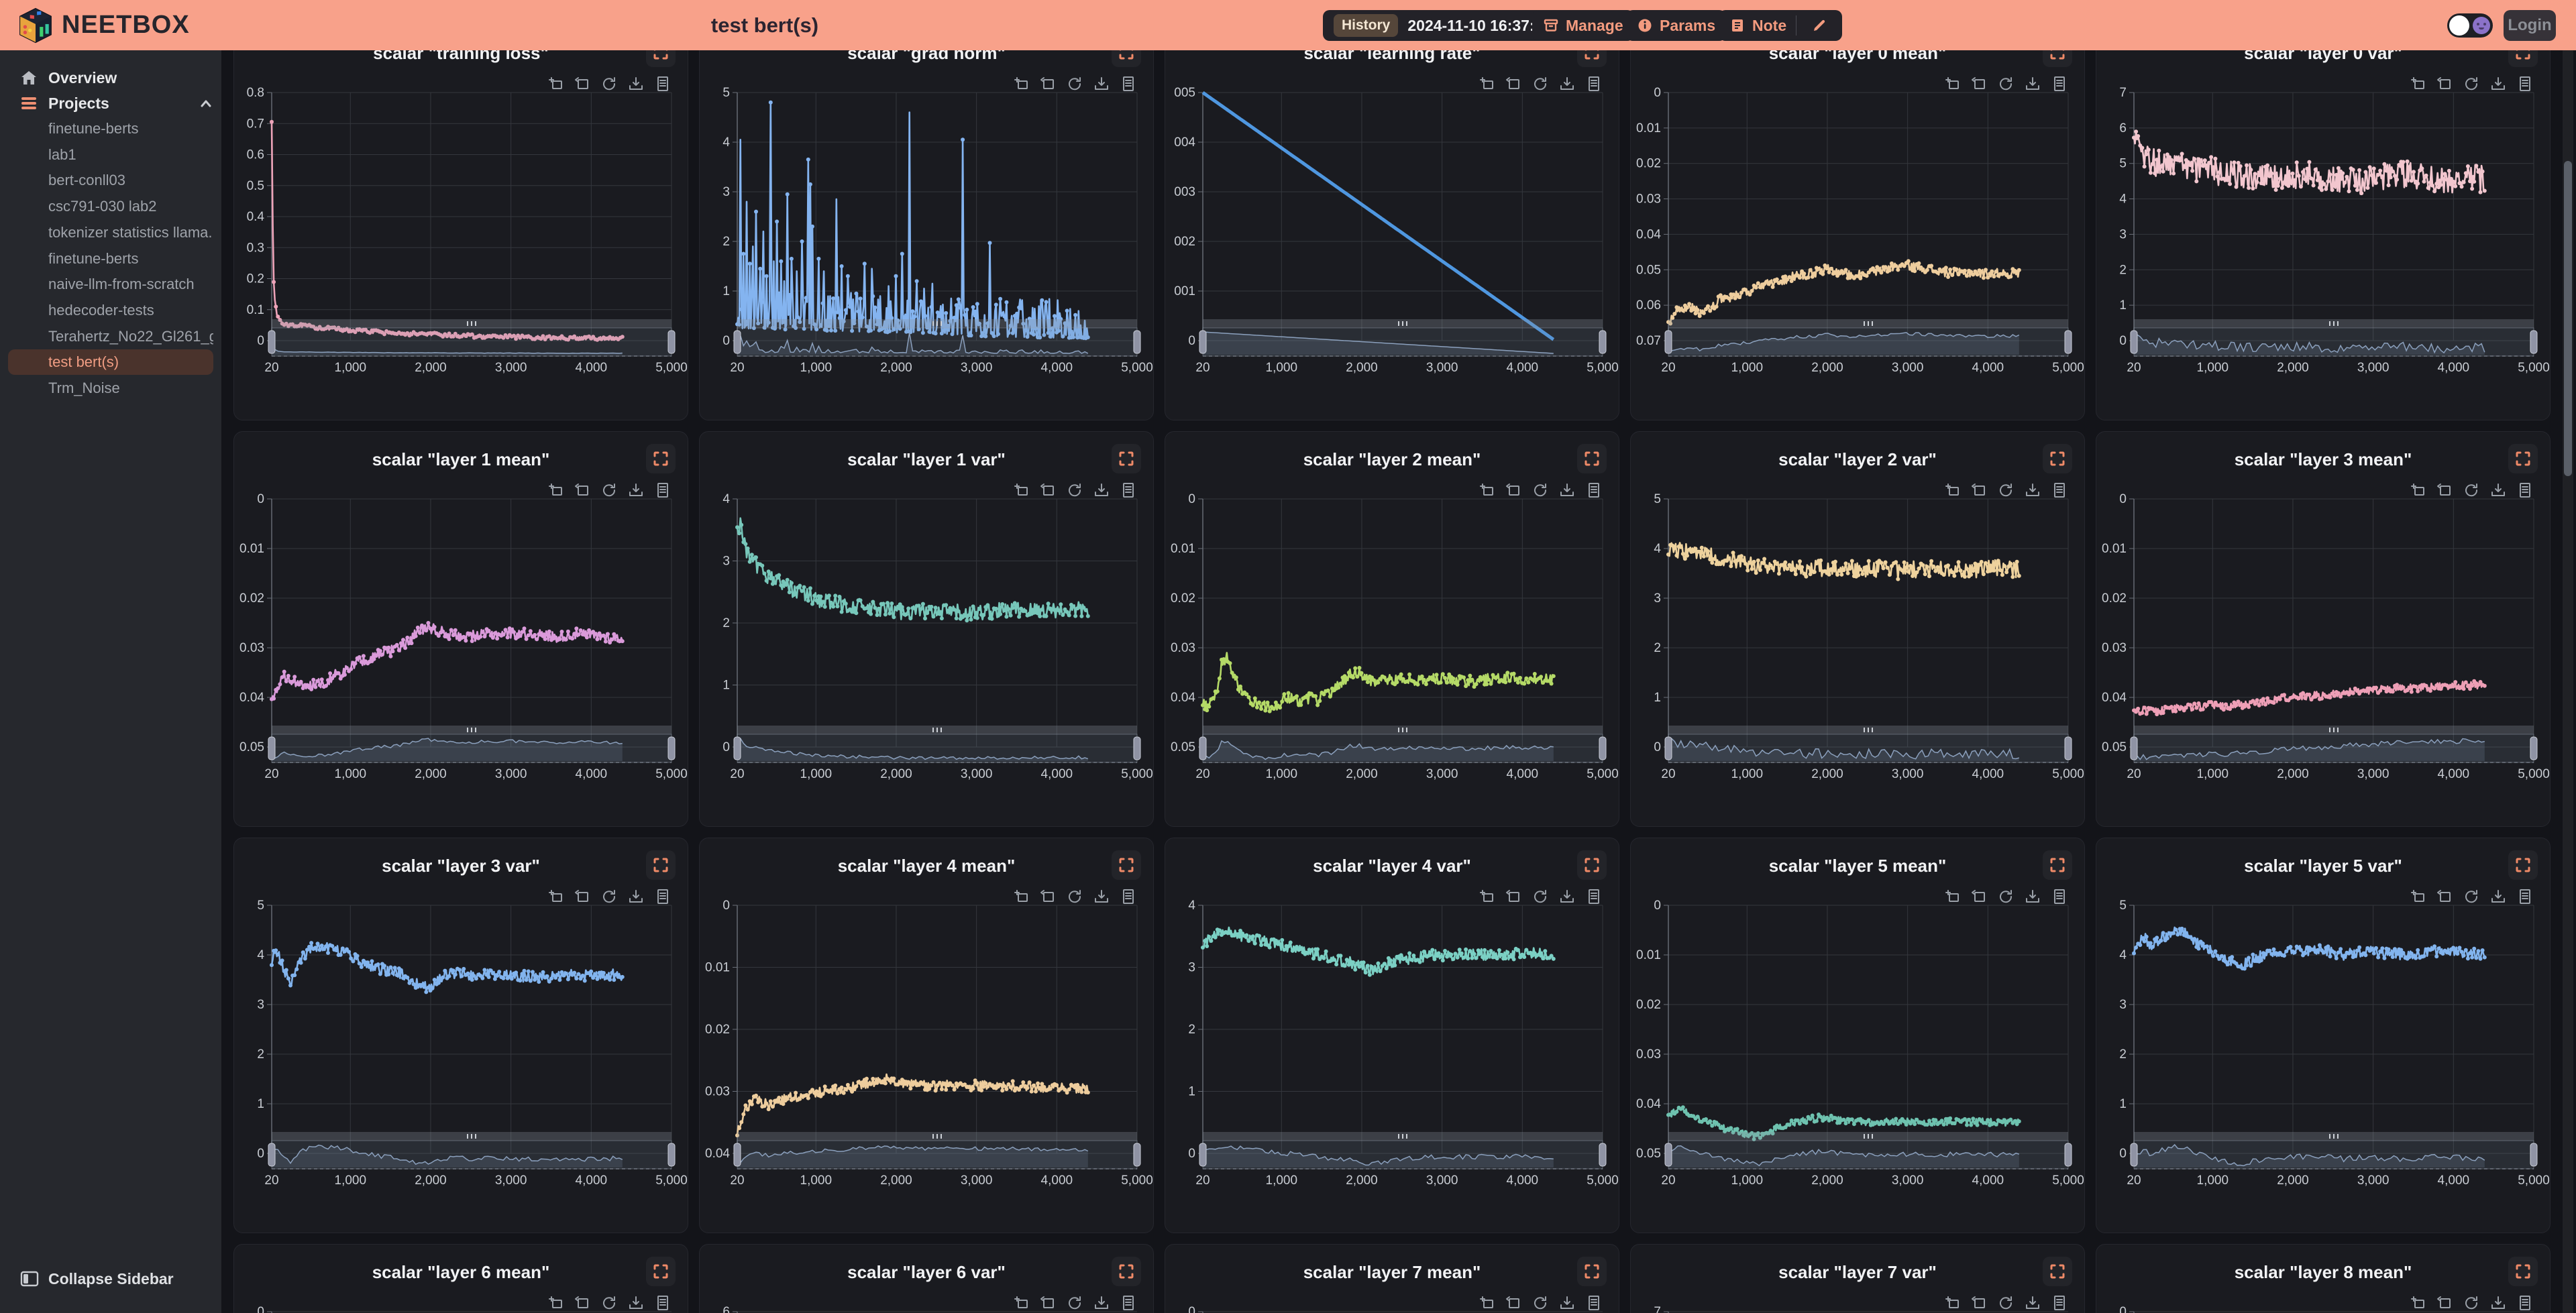  I want to click on theme-toggle, so click(2470, 25).